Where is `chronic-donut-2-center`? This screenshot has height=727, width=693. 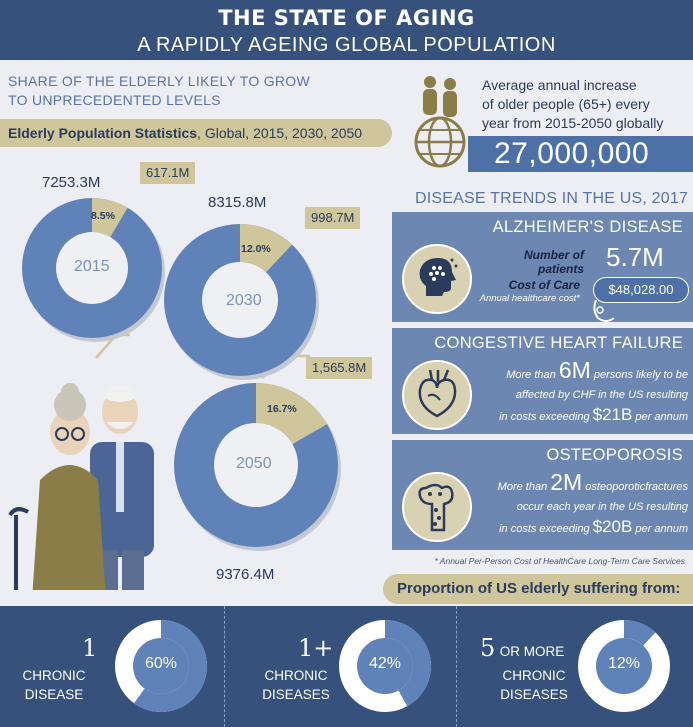
chronic-donut-2-center is located at coordinates (385, 666).